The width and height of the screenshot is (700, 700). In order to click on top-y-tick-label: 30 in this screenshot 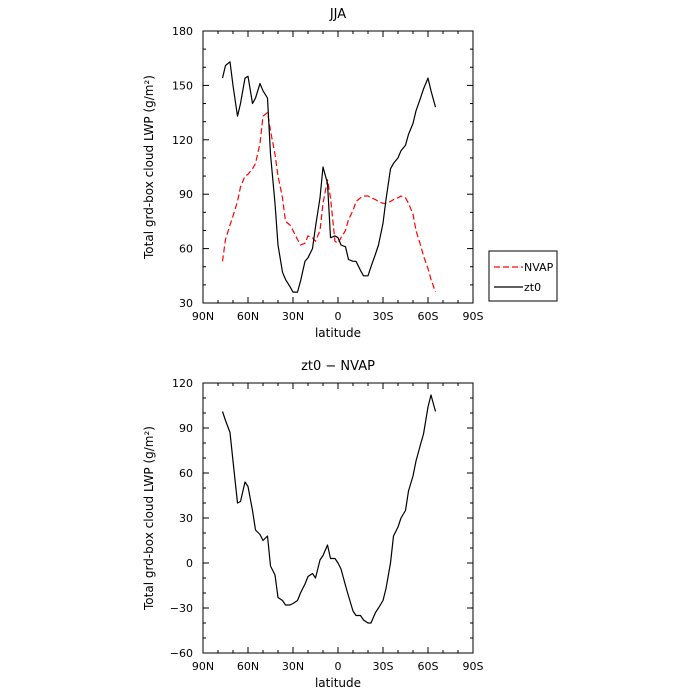, I will do `click(186, 303)`.